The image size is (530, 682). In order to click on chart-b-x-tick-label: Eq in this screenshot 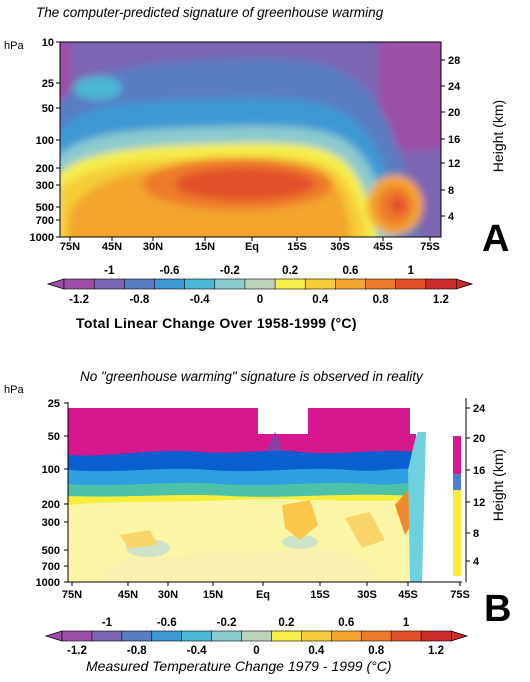, I will do `click(263, 595)`.